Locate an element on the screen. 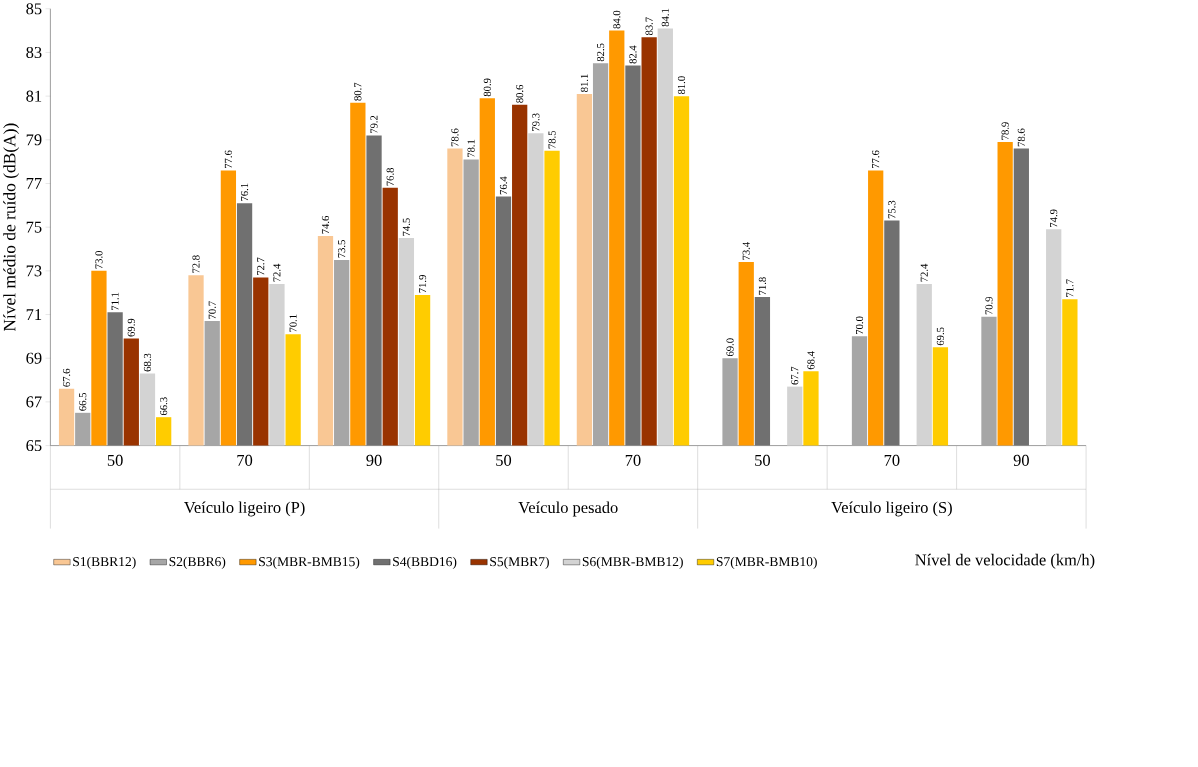 The width and height of the screenshot is (1198, 767). data-label: 71.8 is located at coordinates (762, 286).